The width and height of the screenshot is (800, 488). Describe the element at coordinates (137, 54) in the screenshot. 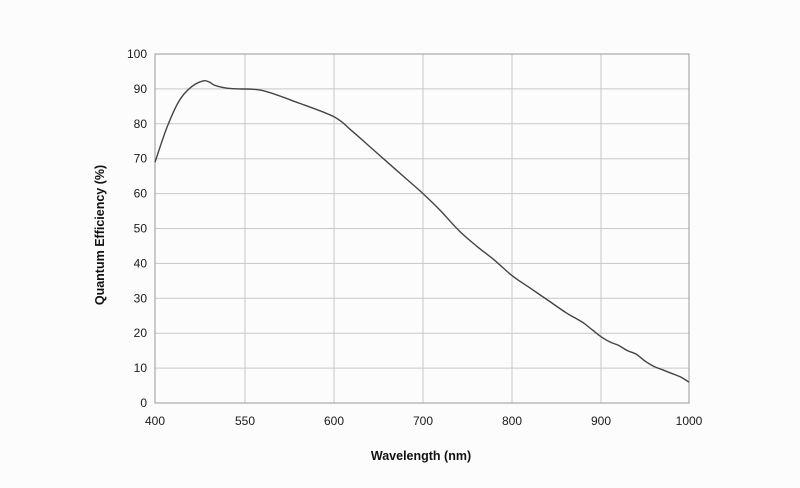

I see `y-tick-label: 100` at that location.